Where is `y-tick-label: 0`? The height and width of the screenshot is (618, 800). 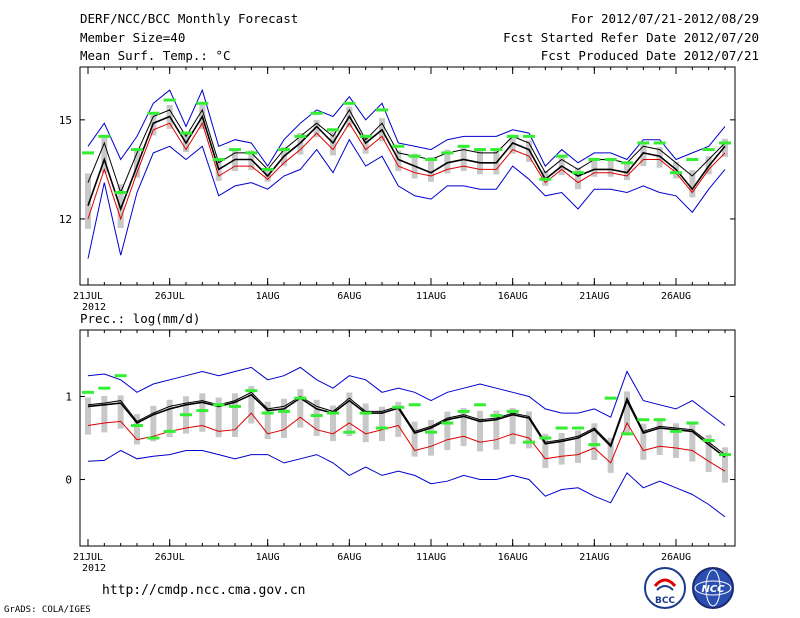
y-tick-label: 0 is located at coordinates (68, 480).